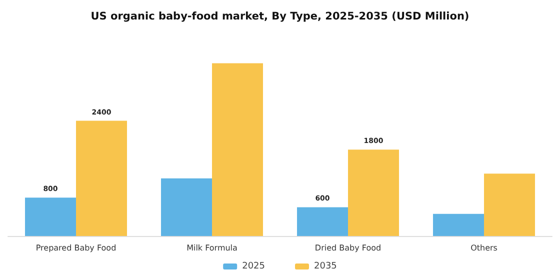 The height and width of the screenshot is (280, 560). Describe the element at coordinates (280, 16) in the screenshot. I see `chart-title: US organic baby-food market, By Type, 2025-2035 (USD Million)` at that location.